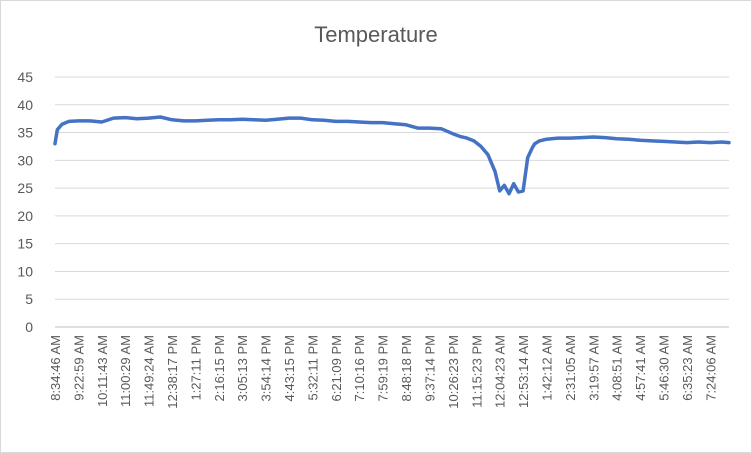  I want to click on x-tick-label: 4:43:15 PM, so click(289, 368).